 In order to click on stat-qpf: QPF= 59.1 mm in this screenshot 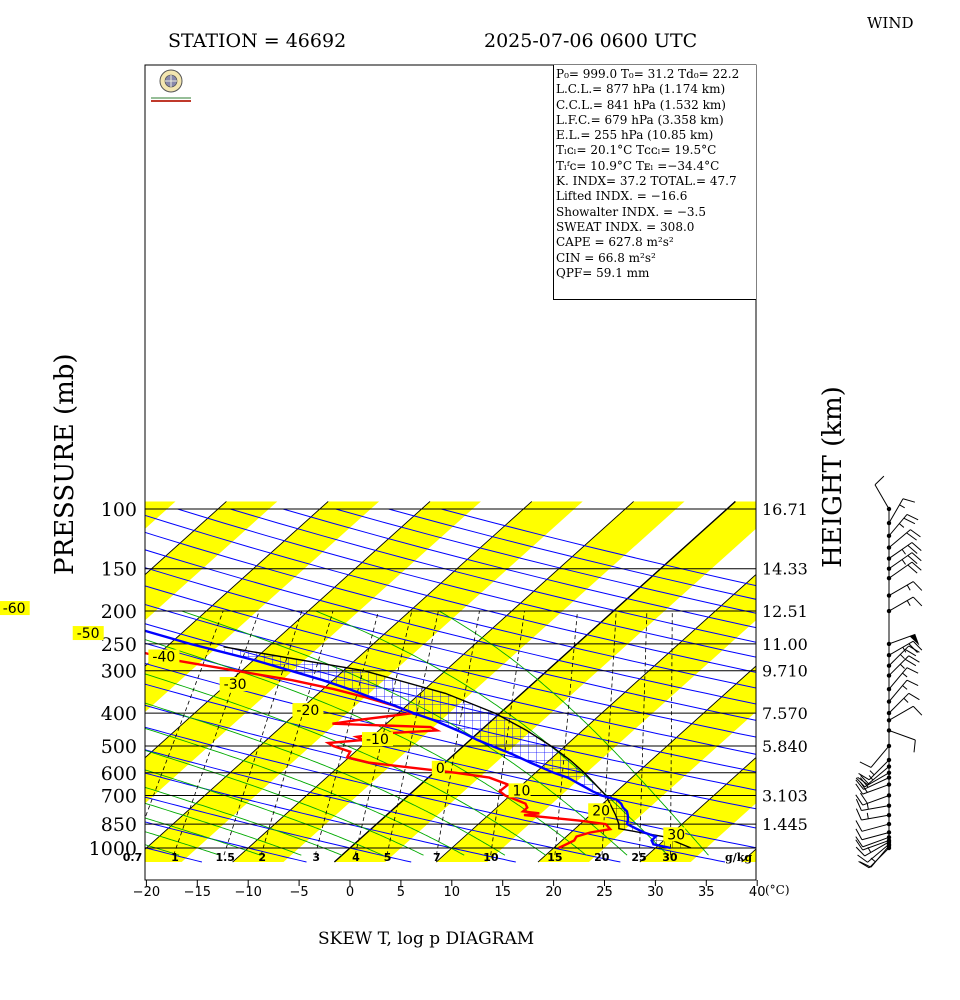, I will do `click(603, 272)`.